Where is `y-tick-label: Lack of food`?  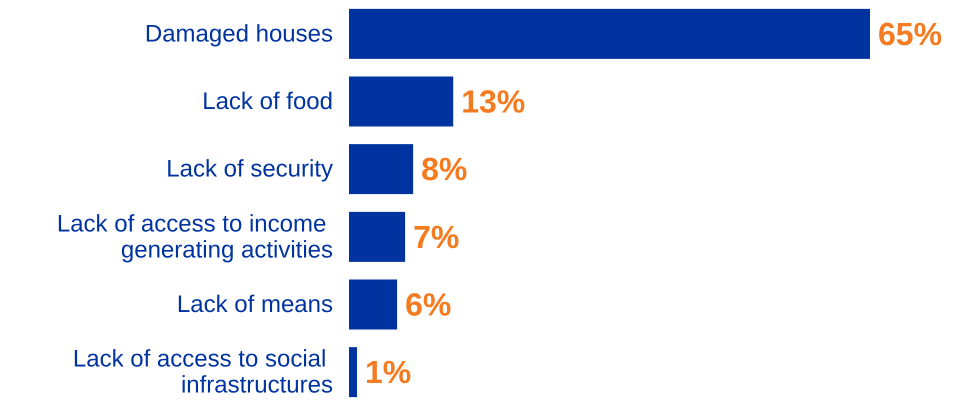 y-tick-label: Lack of food is located at coordinates (267, 101).